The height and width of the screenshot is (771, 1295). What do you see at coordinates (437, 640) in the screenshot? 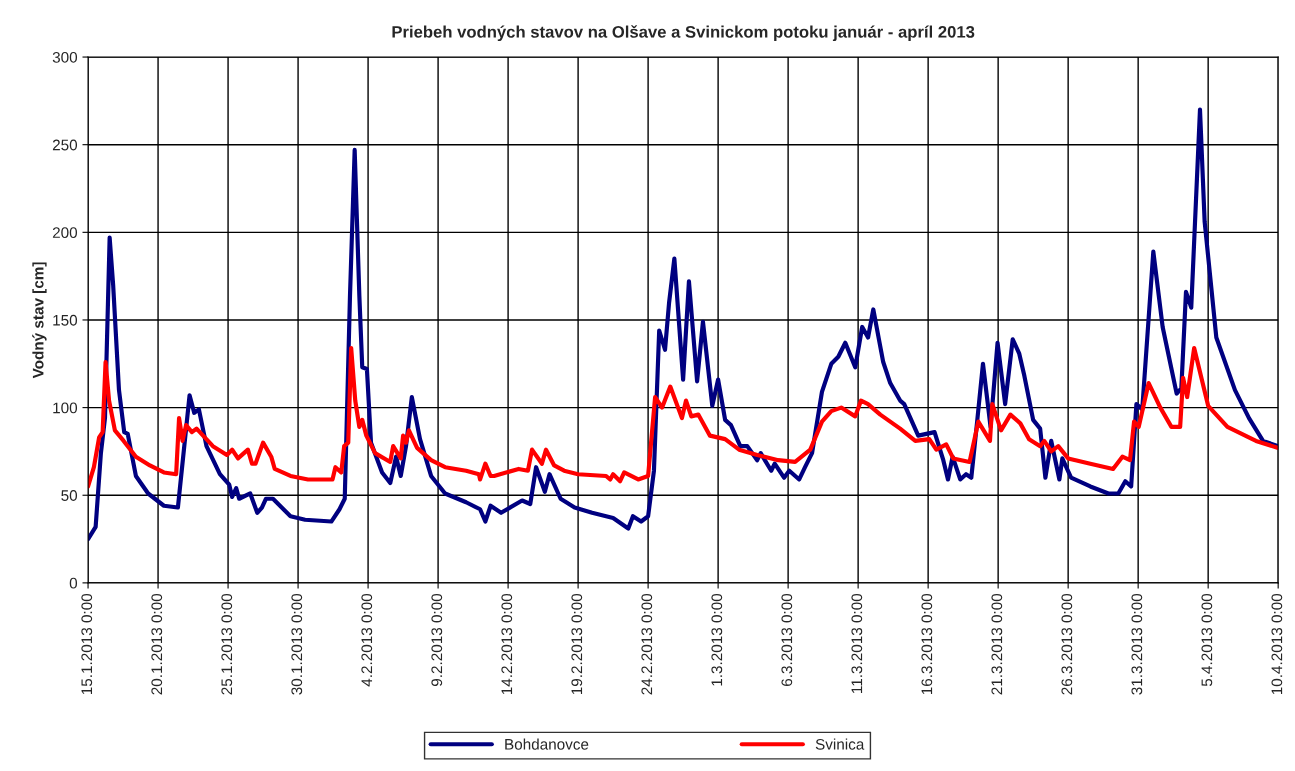
I see `x-tick-label: 9.2.2013 0:00` at bounding box center [437, 640].